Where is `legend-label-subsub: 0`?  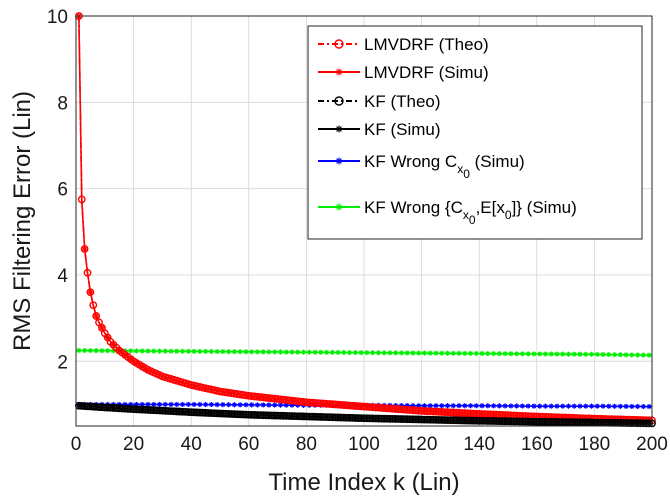 legend-label-subsub: 0 is located at coordinates (466, 174).